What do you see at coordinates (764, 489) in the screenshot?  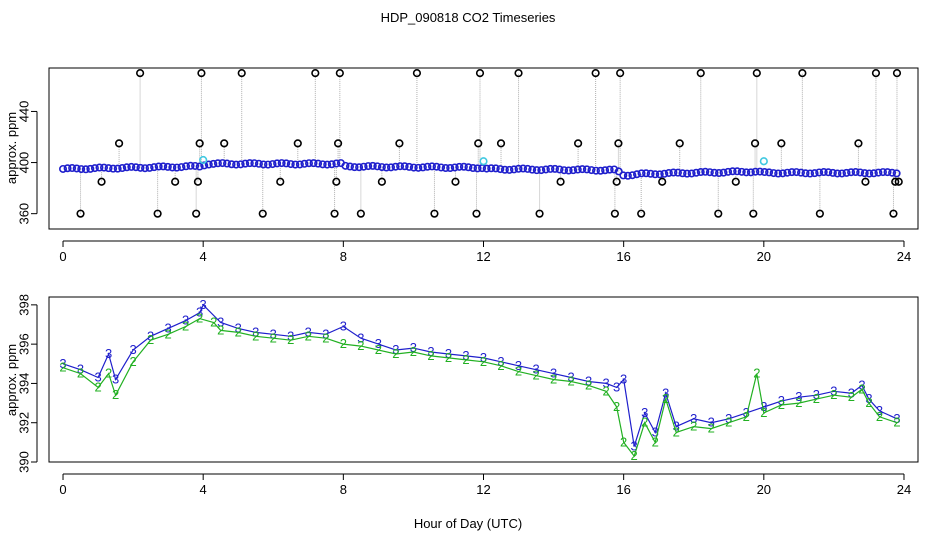 I see `bottom-x-tick-label: 20` at bounding box center [764, 489].